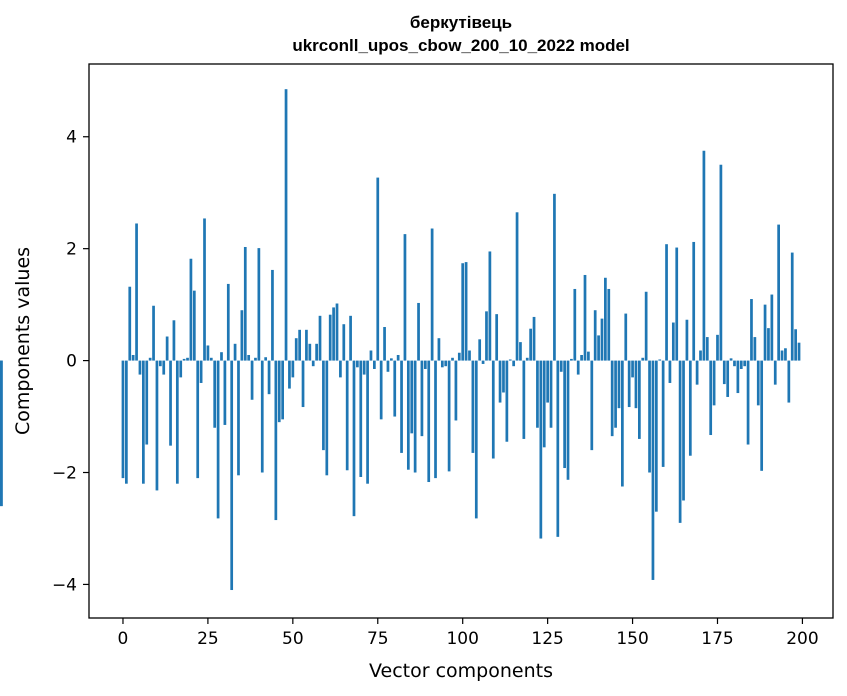  I want to click on y-axis-label: Components values, so click(23, 341).